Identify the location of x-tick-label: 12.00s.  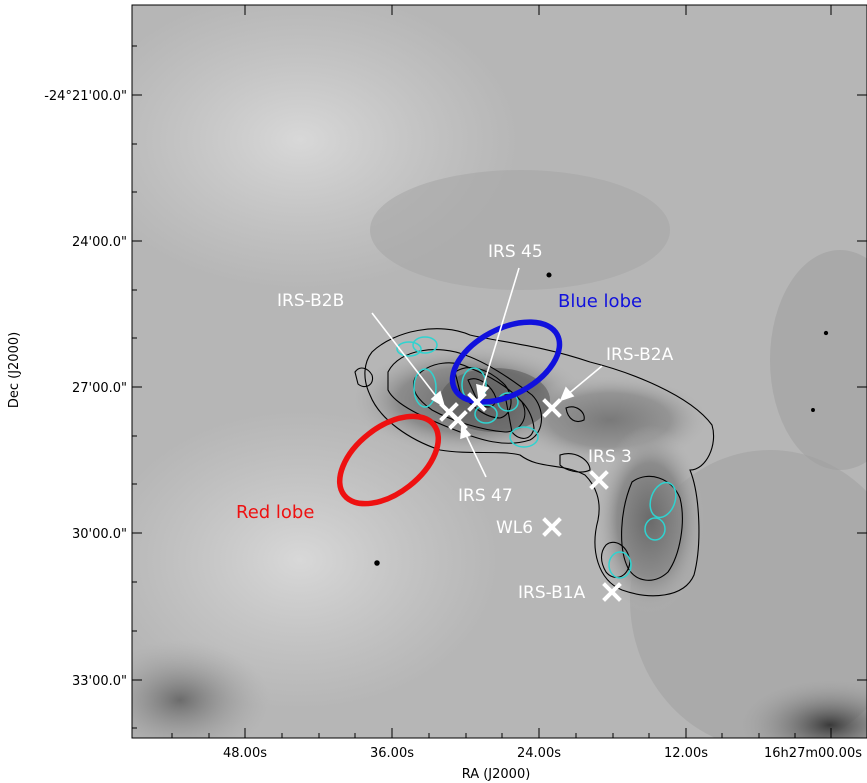
(686, 753).